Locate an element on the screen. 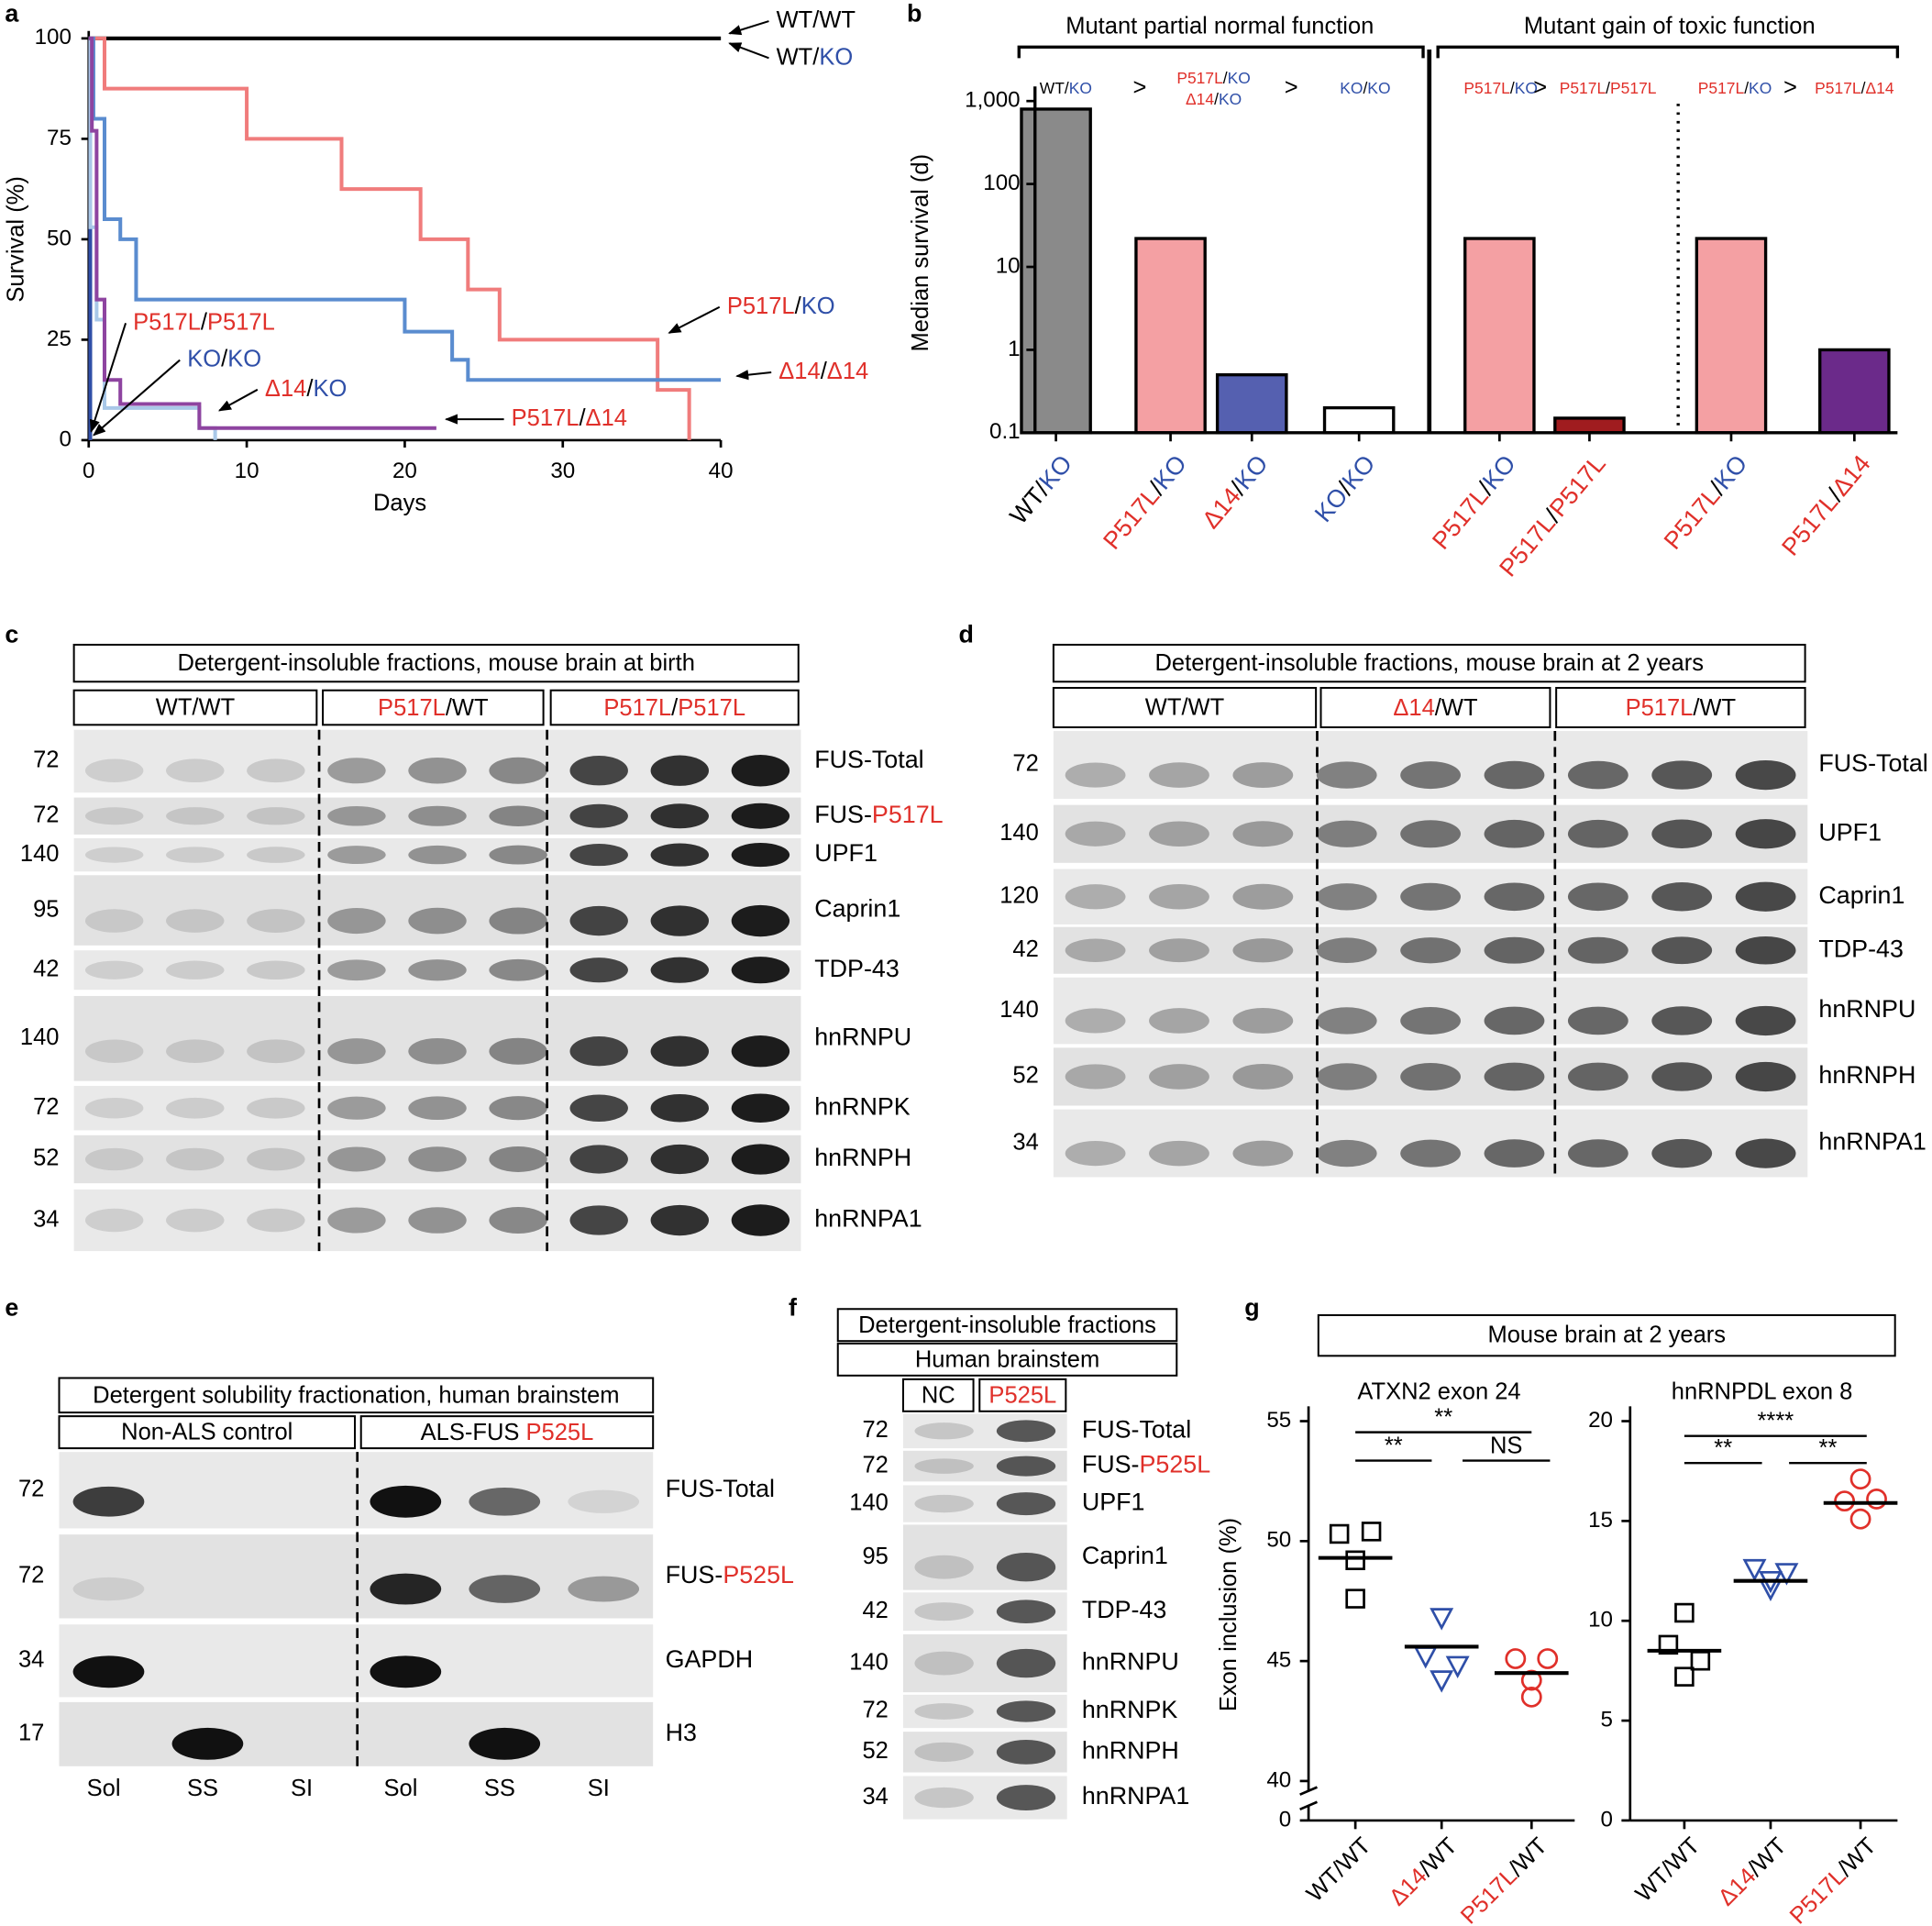 The height and width of the screenshot is (1926, 1932). lane-label: SI is located at coordinates (302, 1788).